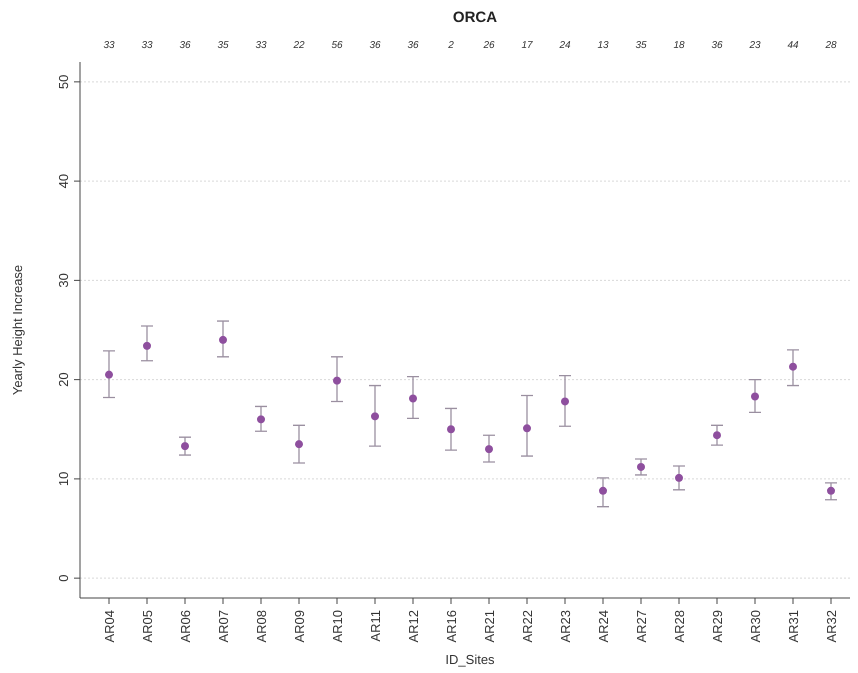 The image size is (858, 673). Describe the element at coordinates (793, 626) in the screenshot. I see `x-tick-label: AR31` at that location.